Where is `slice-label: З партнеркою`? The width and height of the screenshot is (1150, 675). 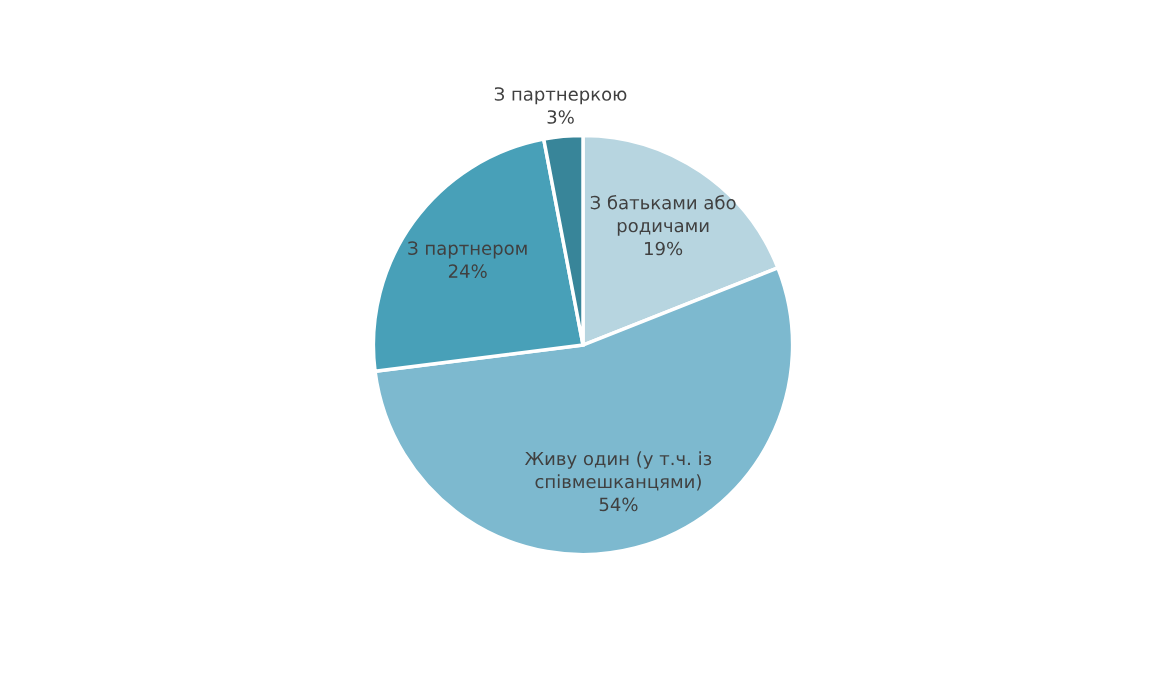 slice-label: З партнеркою is located at coordinates (560, 96).